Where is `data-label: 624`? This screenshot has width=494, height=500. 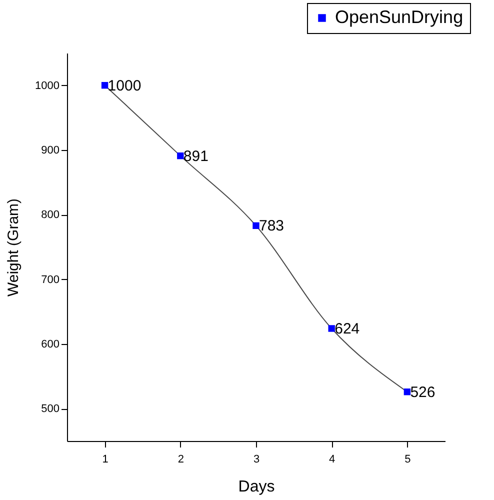 data-label: 624 is located at coordinates (347, 329).